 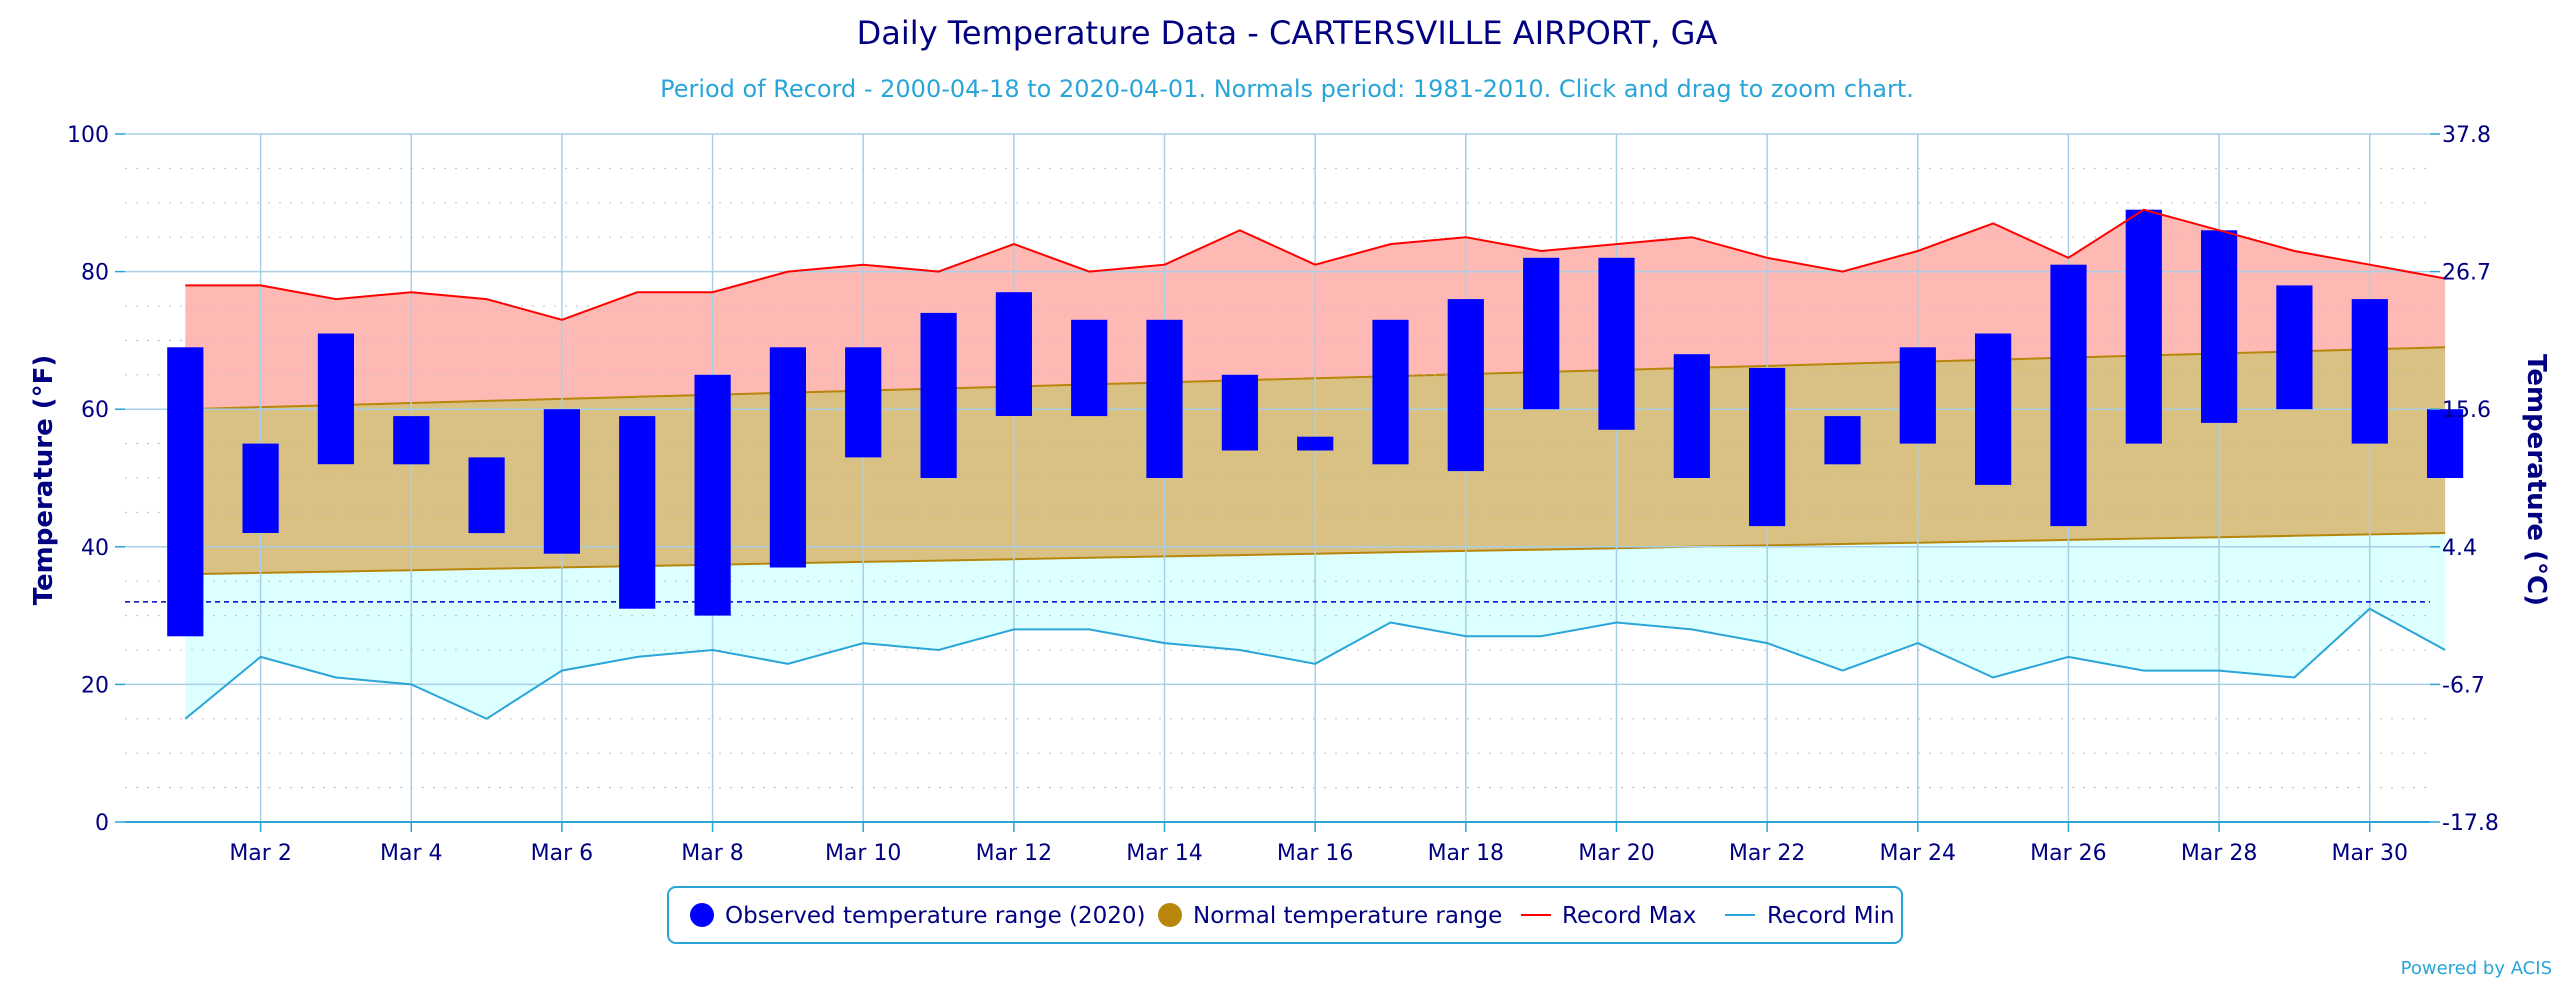 I want to click on y-tick-label-right: 4.4, so click(x=2459, y=548).